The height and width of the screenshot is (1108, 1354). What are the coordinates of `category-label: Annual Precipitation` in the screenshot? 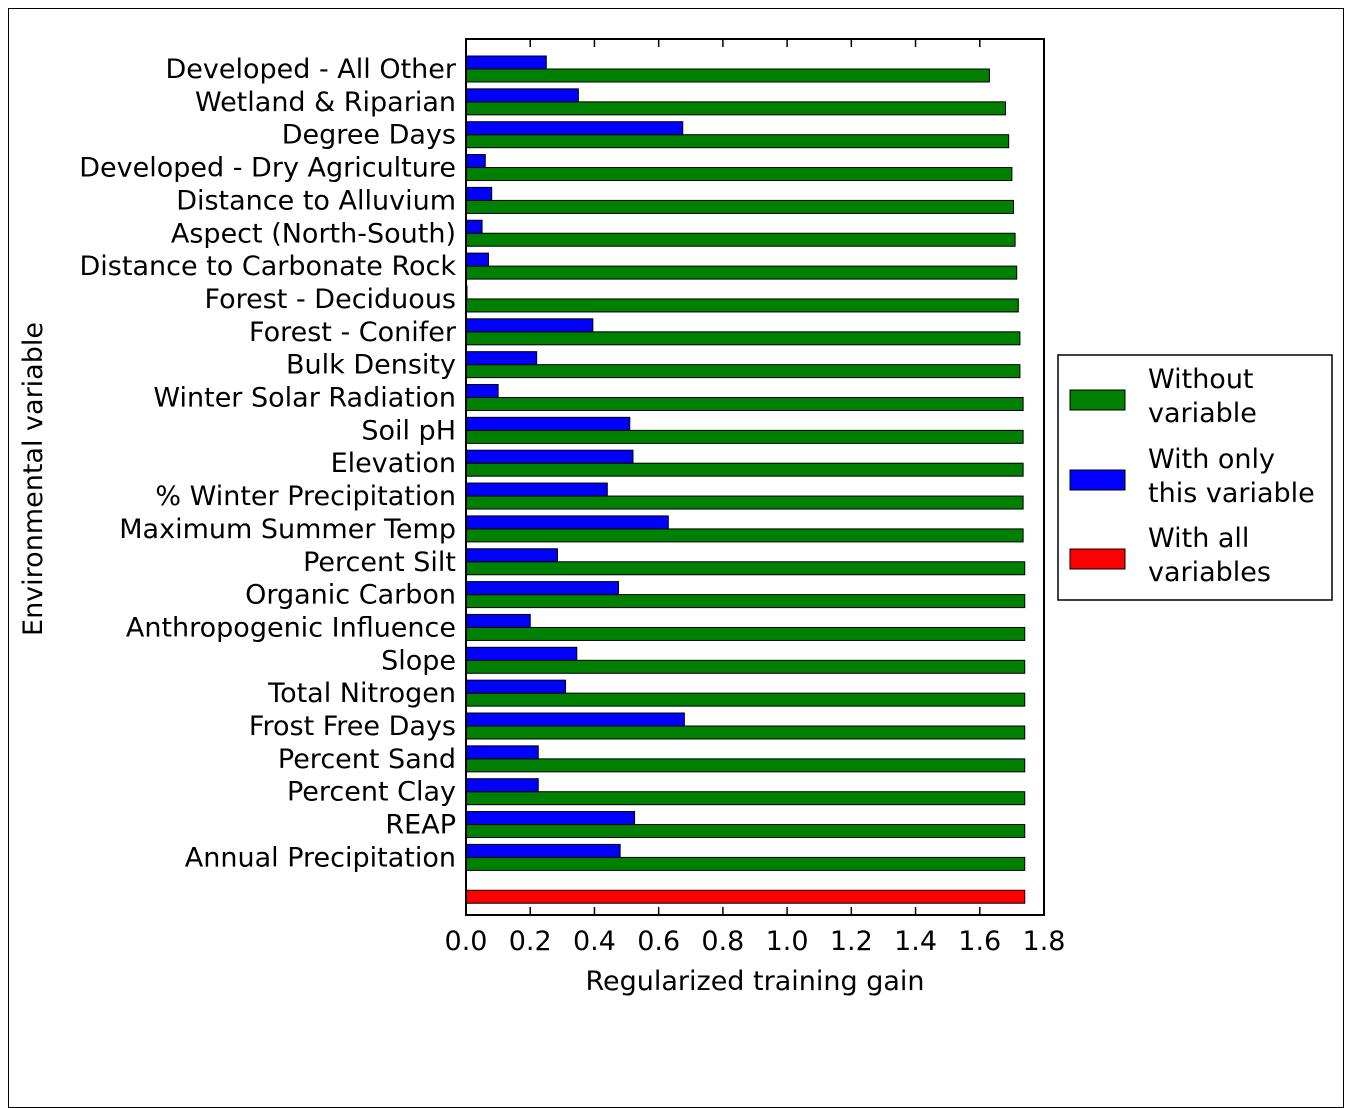 It's located at (320, 857).